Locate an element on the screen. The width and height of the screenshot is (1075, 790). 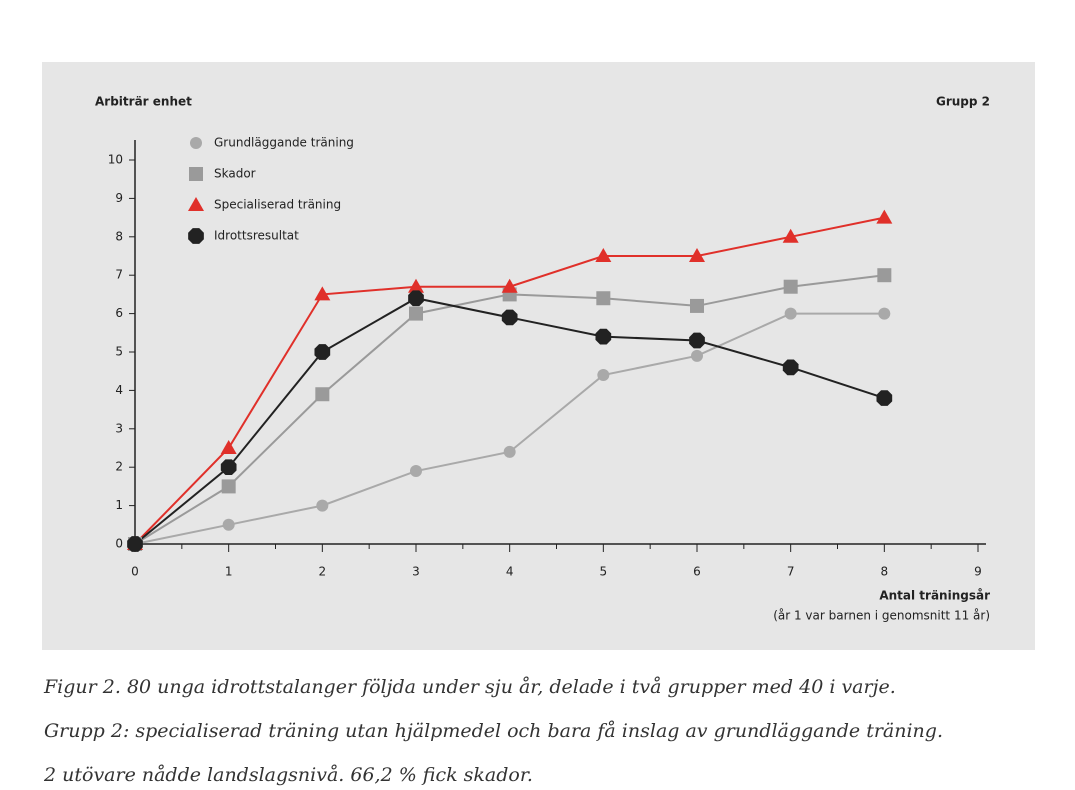
x-tick-label: 4 is located at coordinates (510, 572).